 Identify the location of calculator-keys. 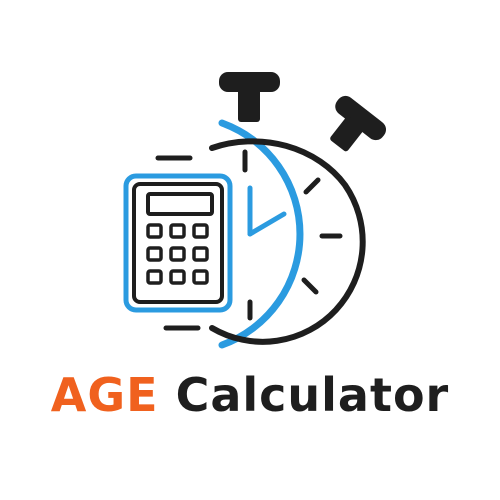
(177, 254).